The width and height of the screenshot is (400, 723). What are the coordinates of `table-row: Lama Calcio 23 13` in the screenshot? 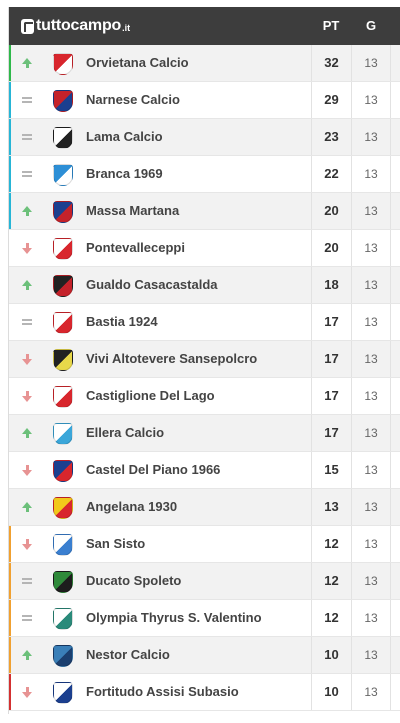 It's located at (204, 137).